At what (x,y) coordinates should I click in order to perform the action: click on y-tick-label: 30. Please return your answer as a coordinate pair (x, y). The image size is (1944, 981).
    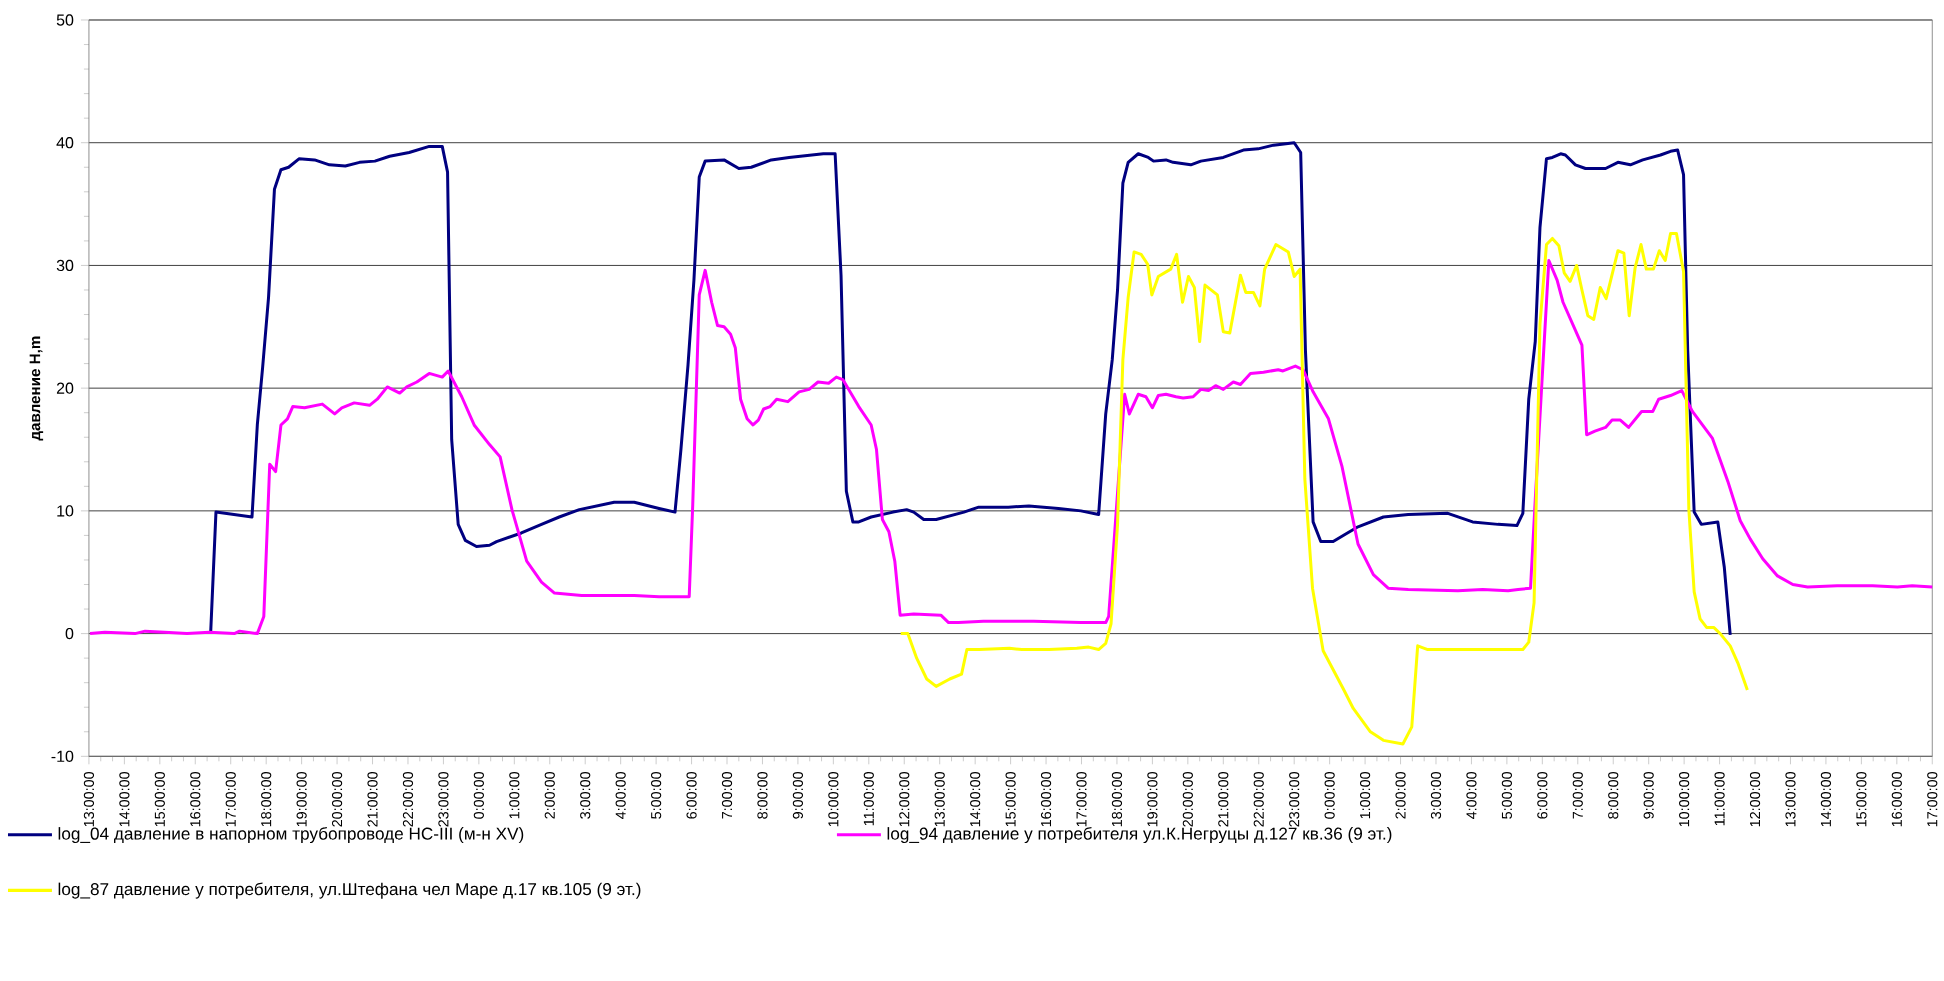
    Looking at the image, I should click on (65, 265).